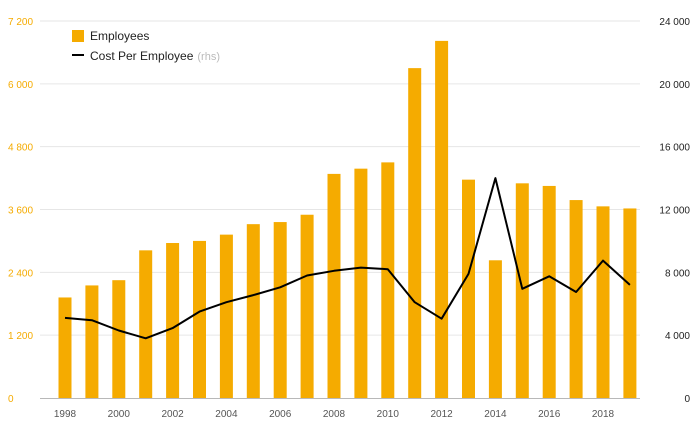 This screenshot has width=700, height=433. Describe the element at coordinates (20, 148) in the screenshot. I see `left-axis-tick-label: 4 800` at that location.